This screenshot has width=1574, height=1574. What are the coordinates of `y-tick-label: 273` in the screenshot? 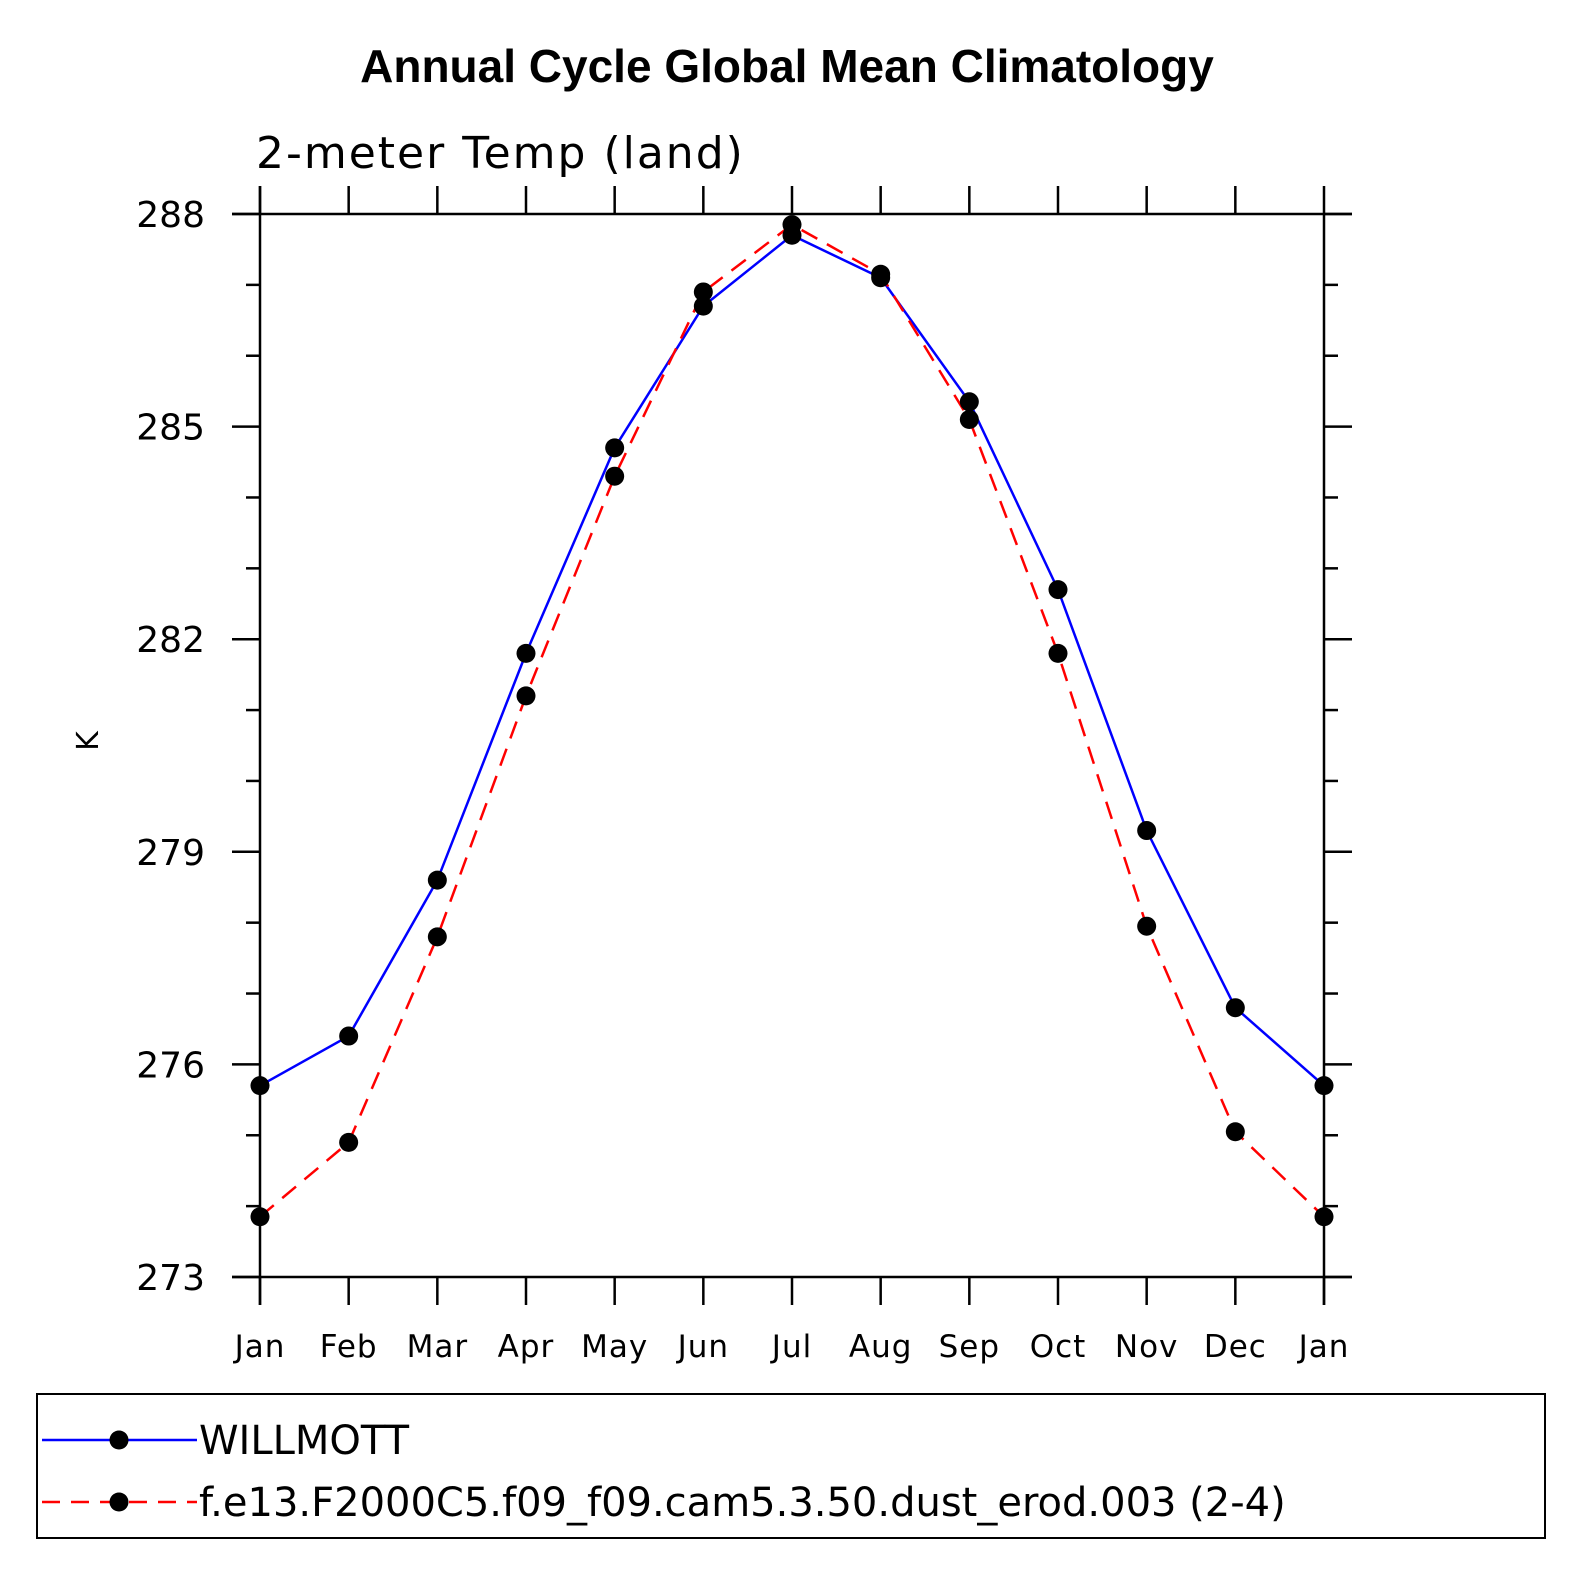 It's located at (170, 1278).